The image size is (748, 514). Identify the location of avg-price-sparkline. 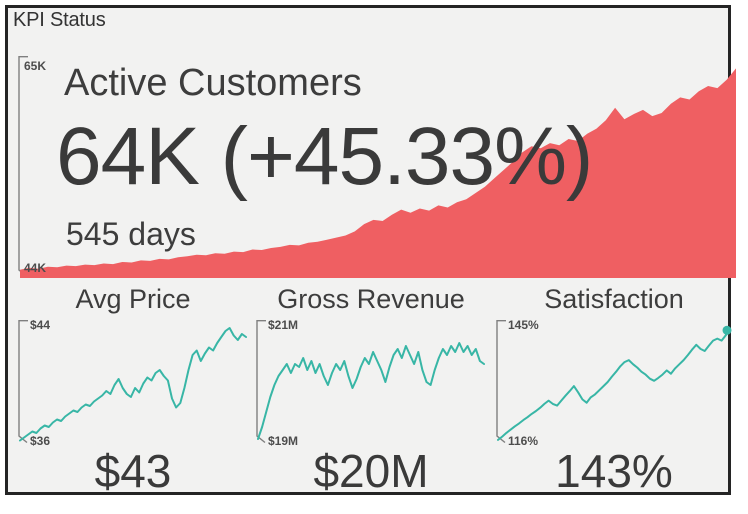
(133, 382).